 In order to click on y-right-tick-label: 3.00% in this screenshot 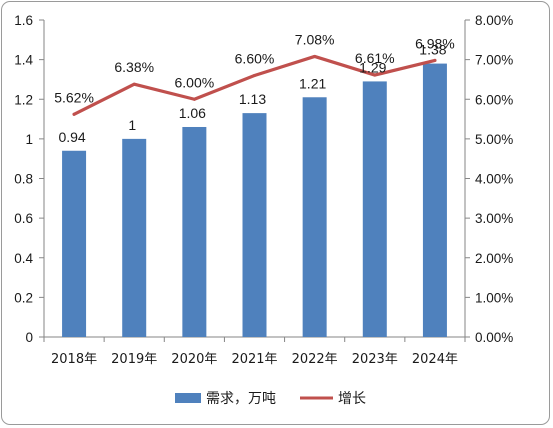, I will do `click(494, 218)`.